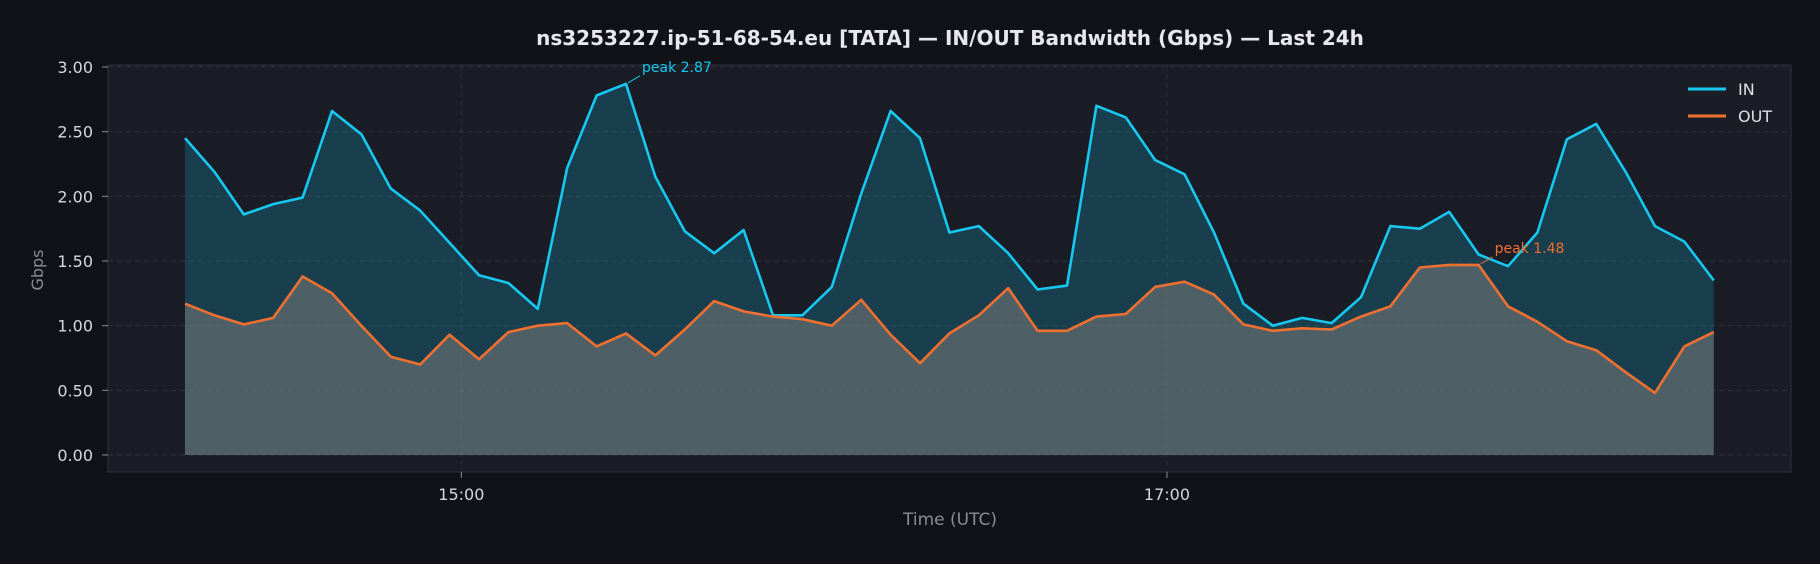 This screenshot has width=1820, height=564. I want to click on annotation-in-peak: peak 2.87, so click(677, 68).